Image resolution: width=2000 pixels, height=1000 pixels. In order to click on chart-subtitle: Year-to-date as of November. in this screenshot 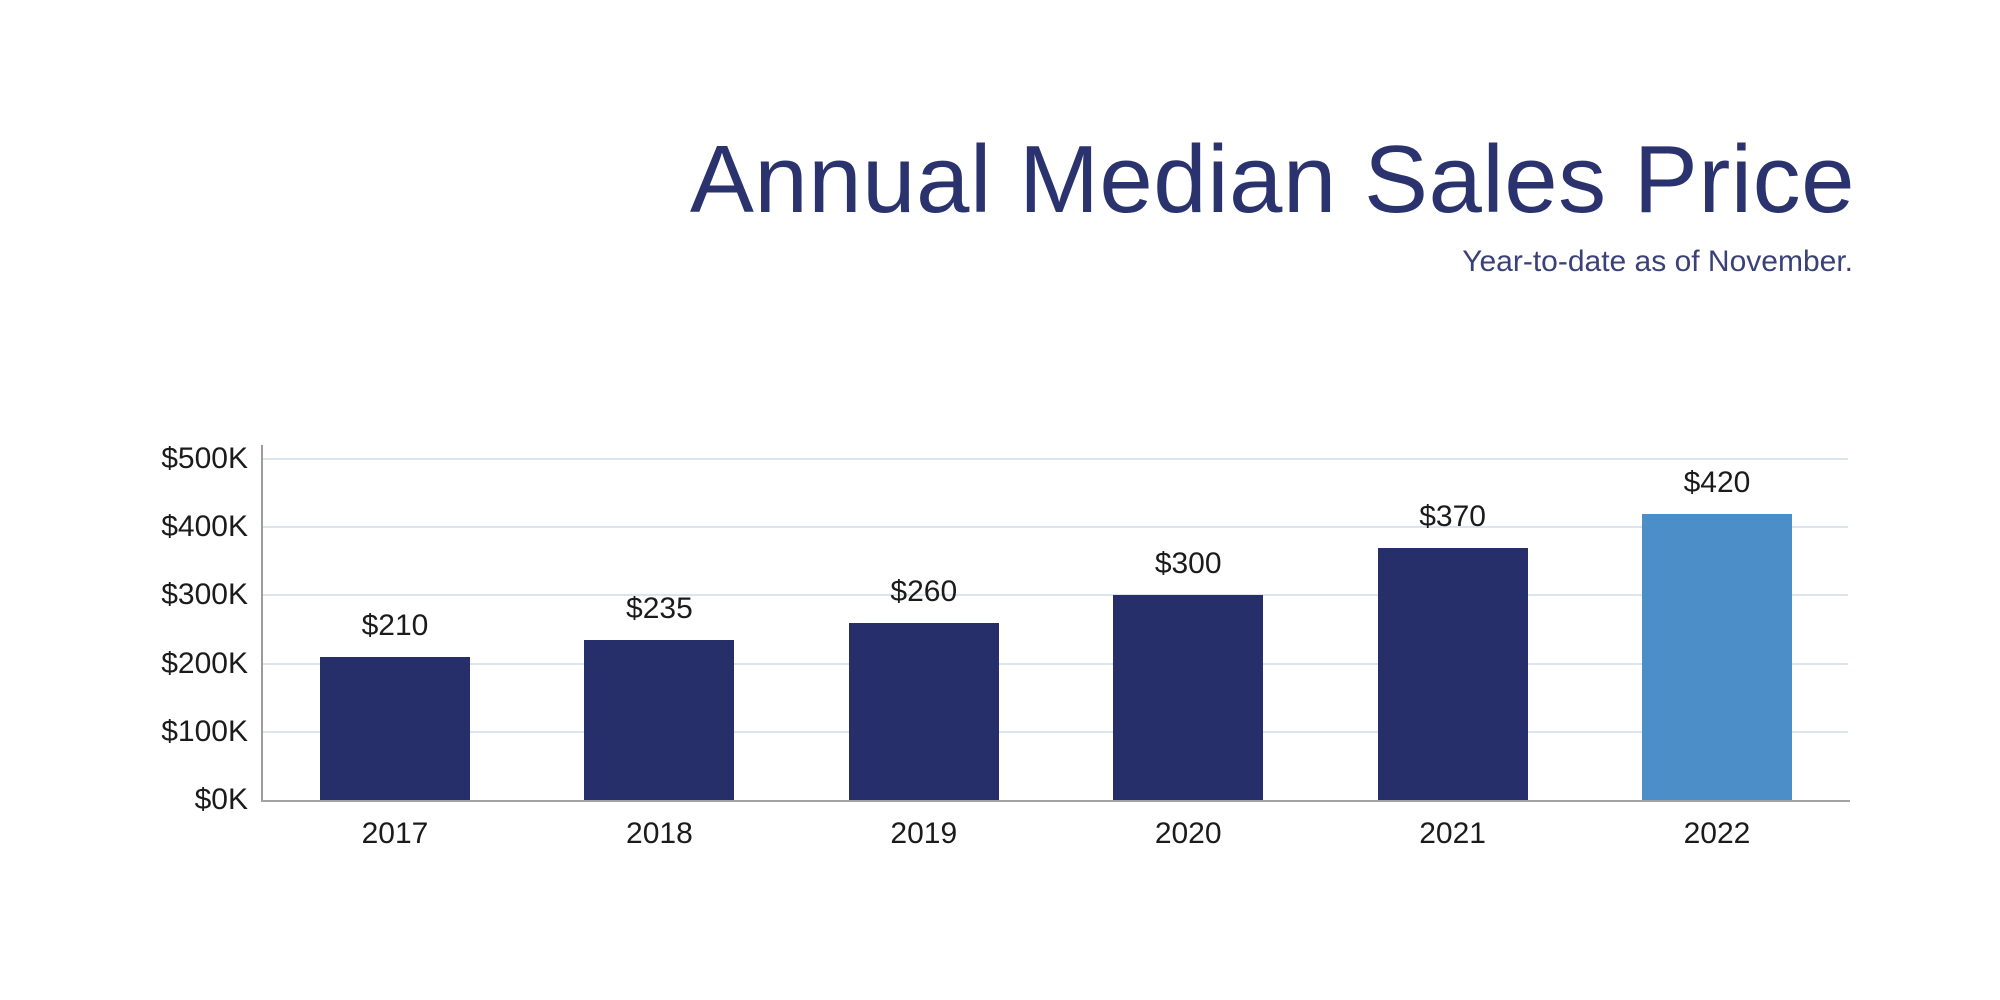, I will do `click(1657, 262)`.